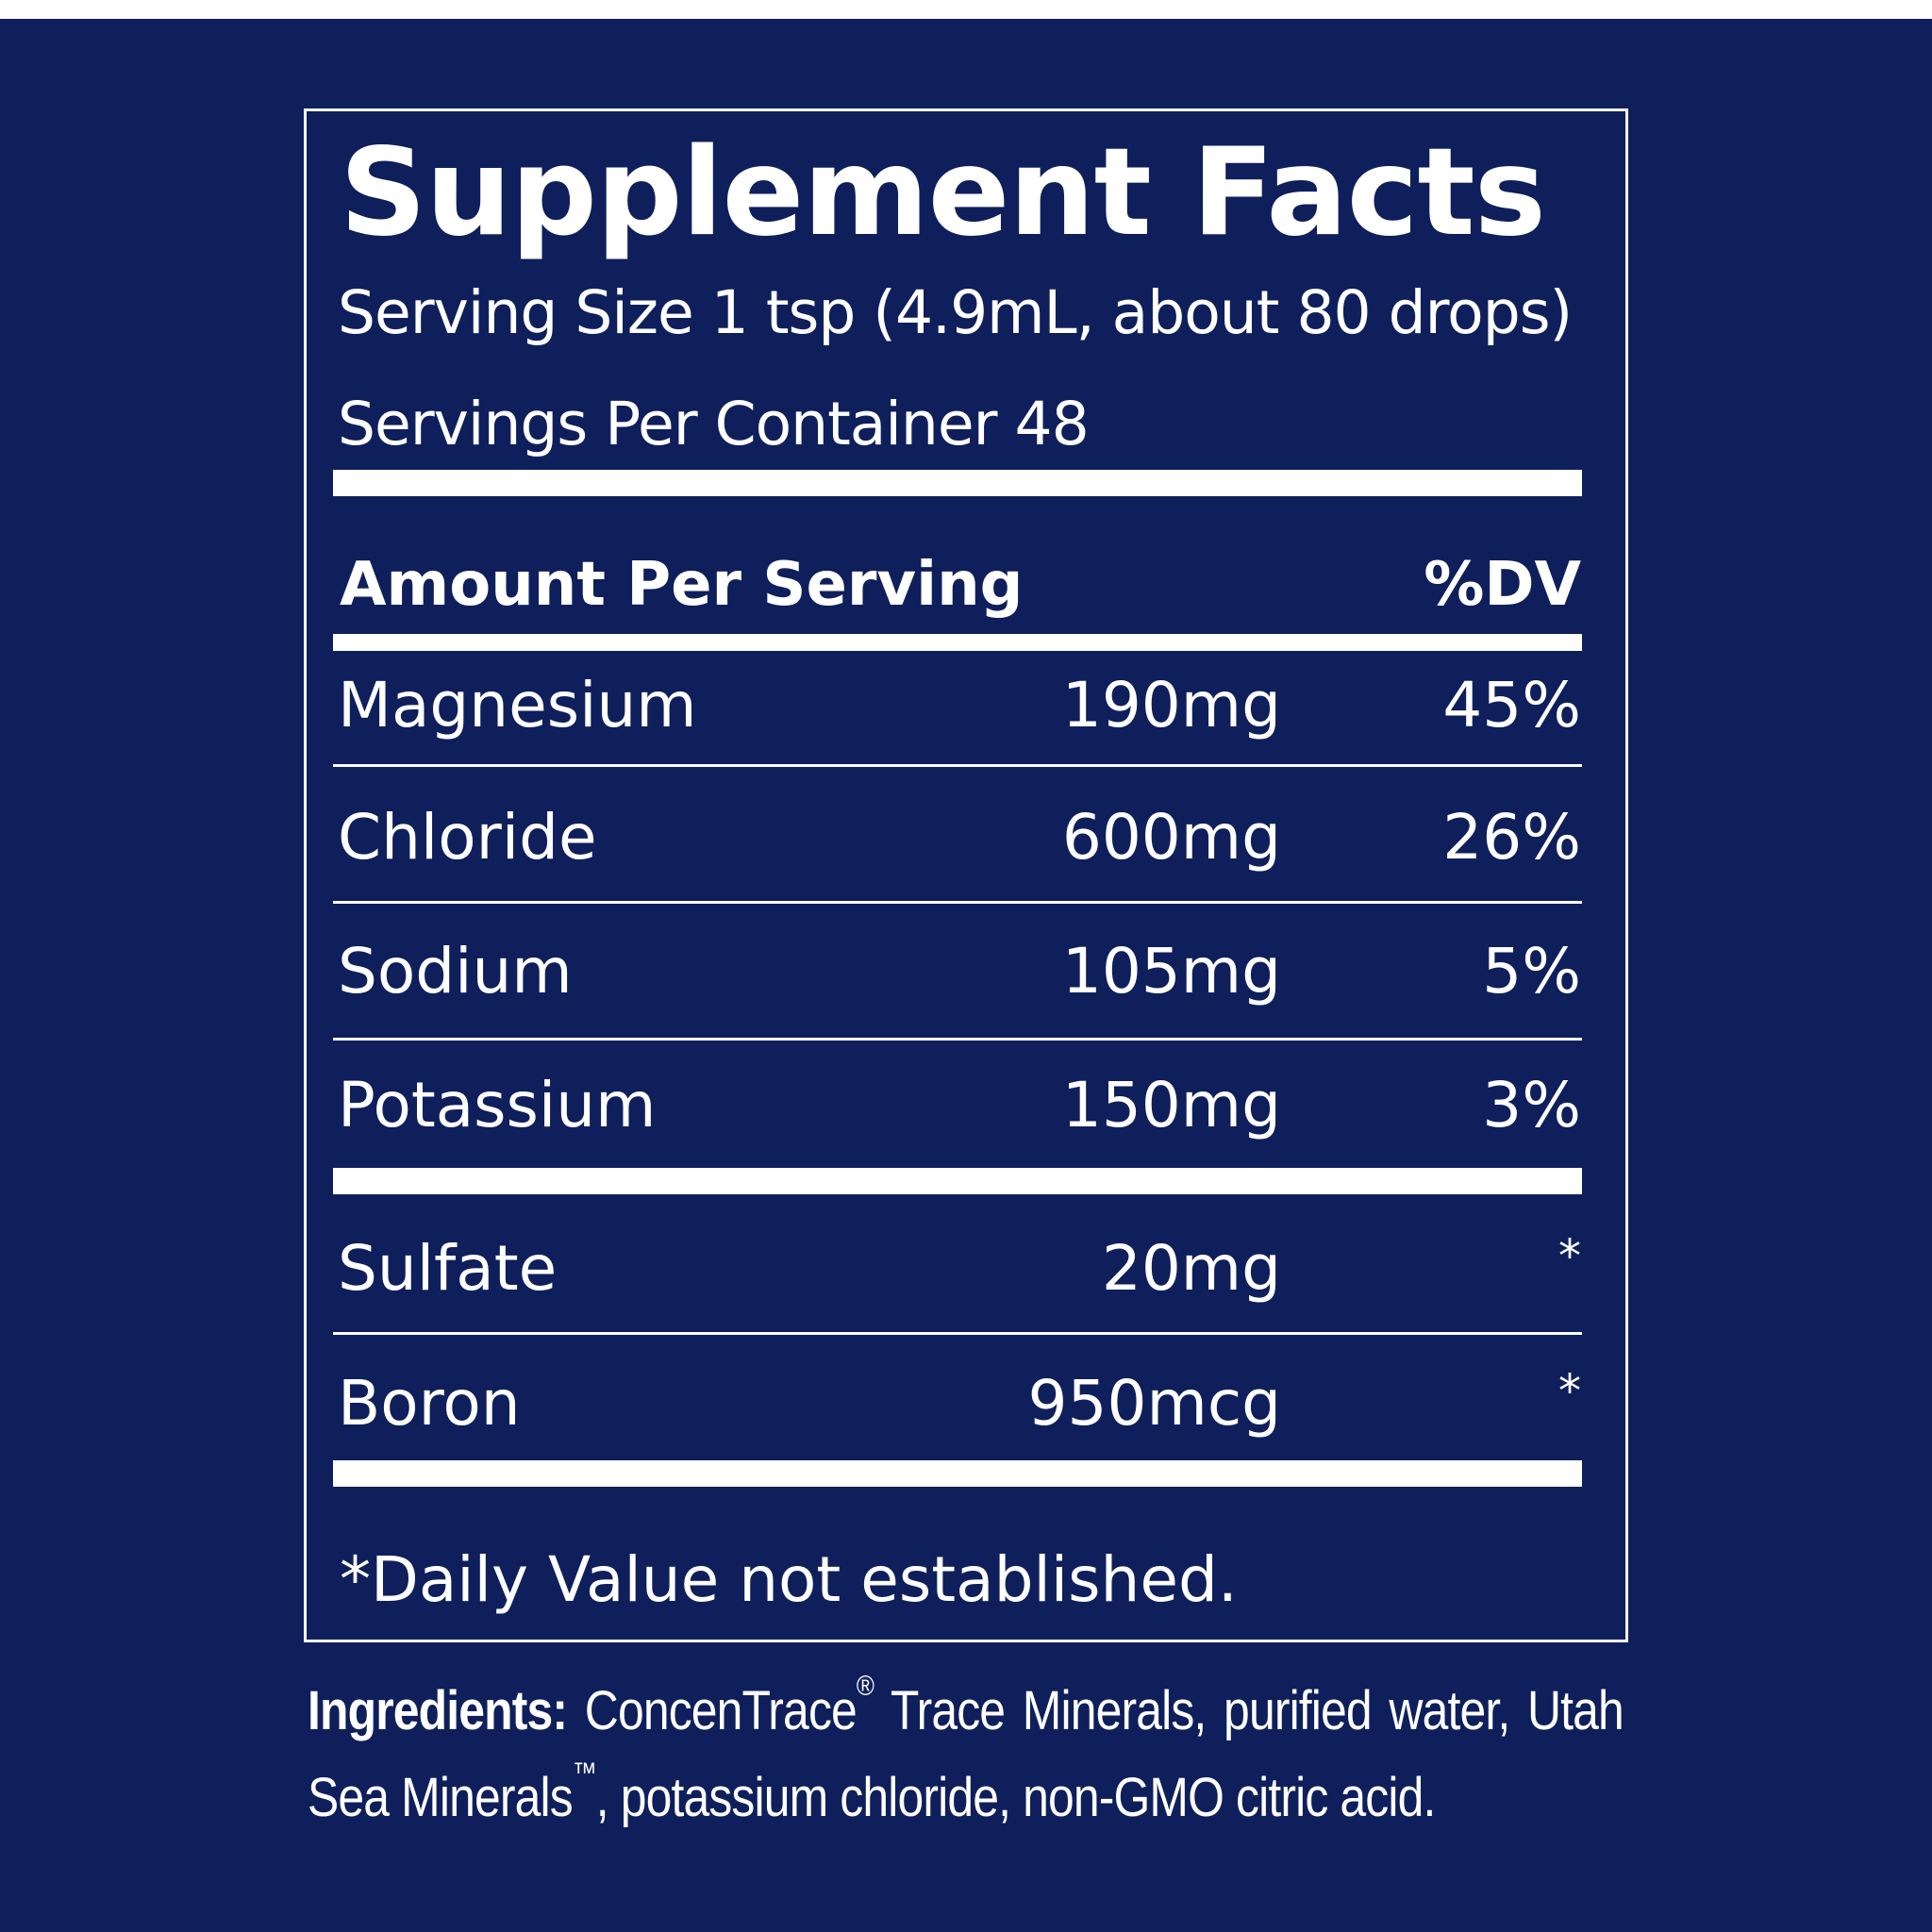  I want to click on divider-thick-bottom, so click(958, 1473).